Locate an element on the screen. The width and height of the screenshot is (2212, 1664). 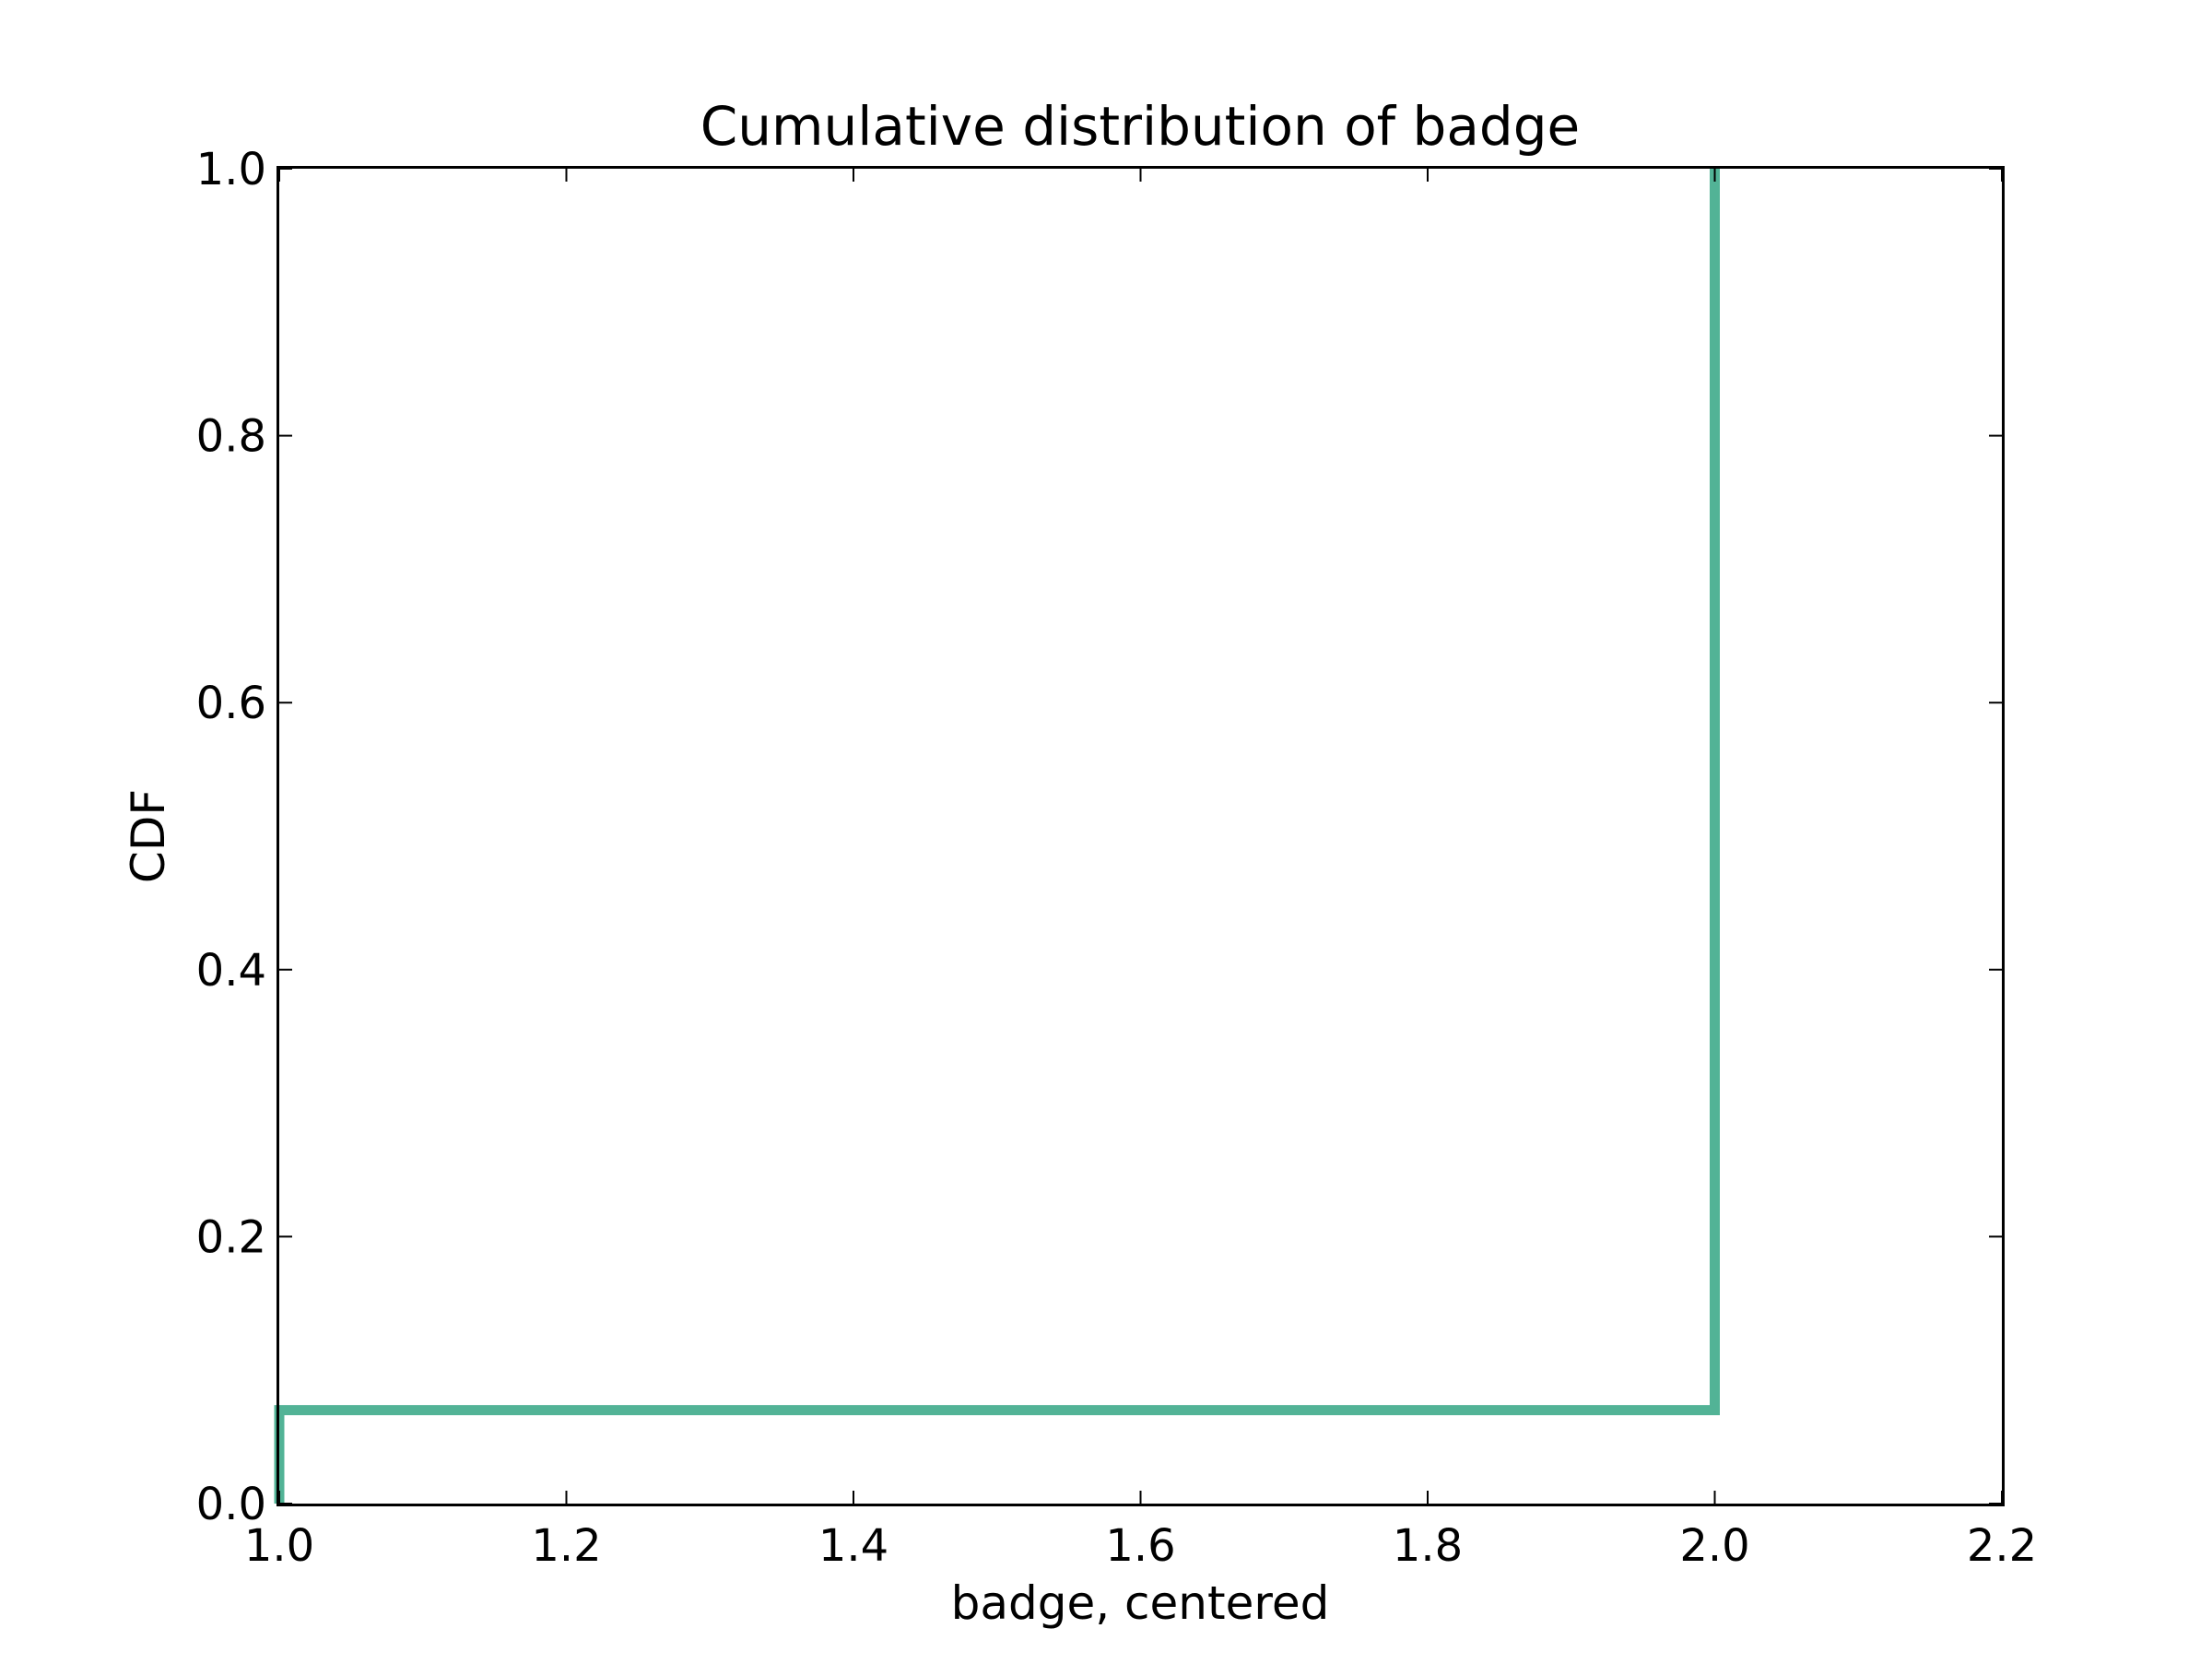
y-tick-label: 0.0 is located at coordinates (231, 1504).